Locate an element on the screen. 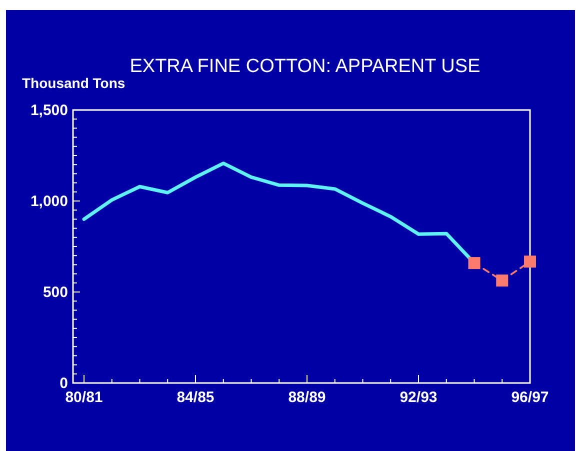 This screenshot has width=577, height=451. y-tick-label: 500 is located at coordinates (55, 292).